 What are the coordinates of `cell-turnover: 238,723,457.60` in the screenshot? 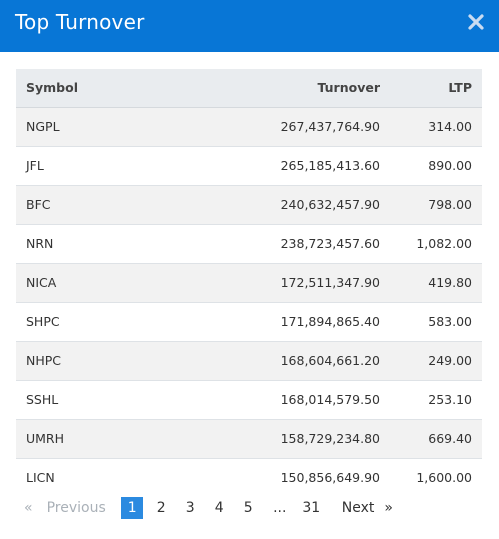 It's located at (330, 243).